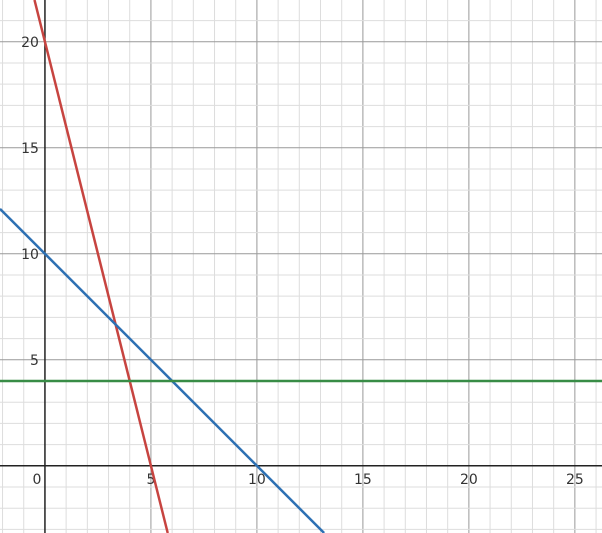 Image resolution: width=602 pixels, height=533 pixels. Describe the element at coordinates (36, 480) in the screenshot. I see `x-tick-label: 0` at that location.